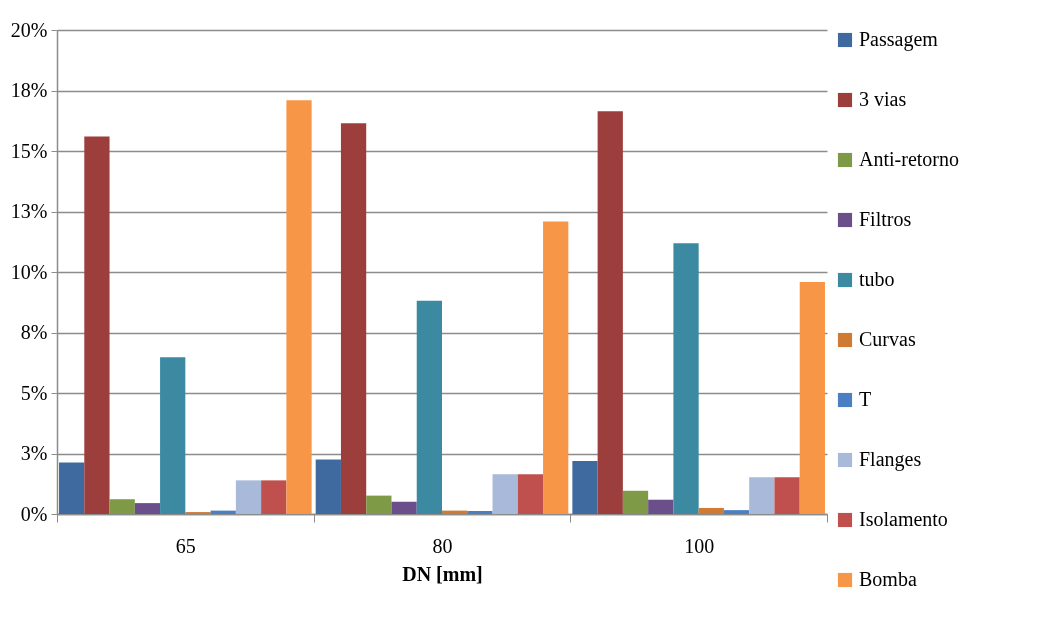 The width and height of the screenshot is (1053, 627). Describe the element at coordinates (877, 279) in the screenshot. I see `legend-label: tubo` at that location.